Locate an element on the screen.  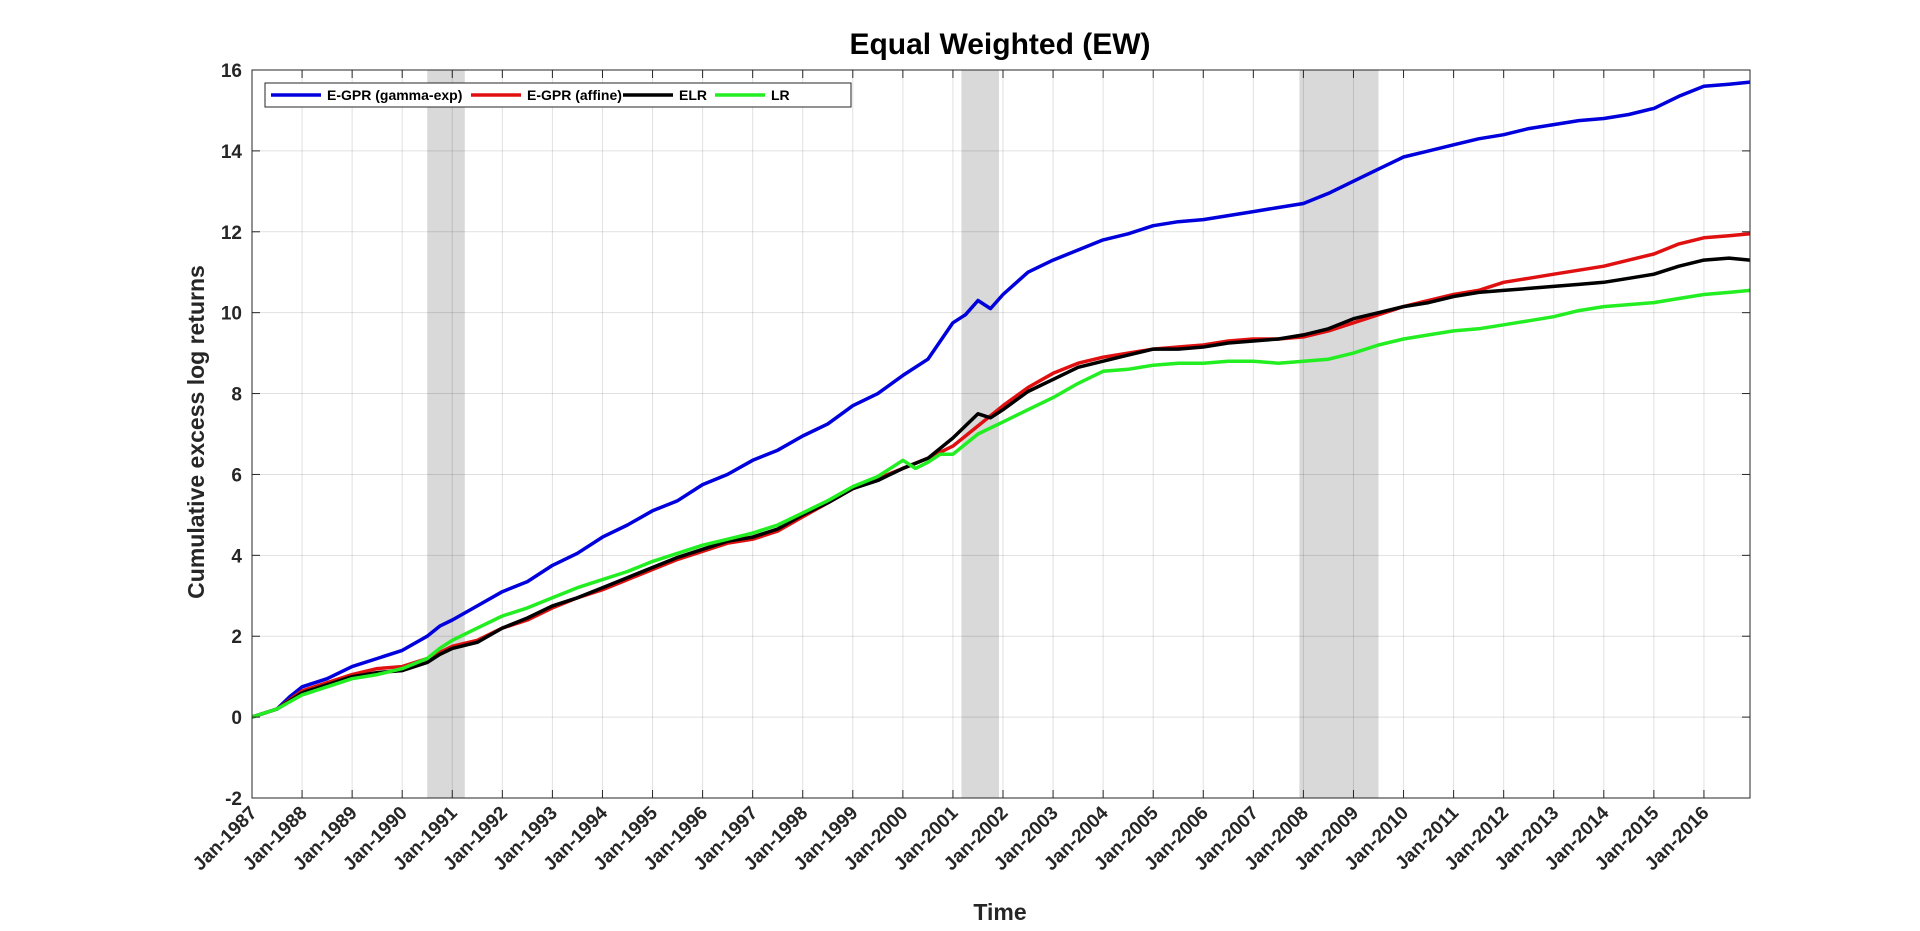
y-tick-label-10: 16 is located at coordinates (231, 71).